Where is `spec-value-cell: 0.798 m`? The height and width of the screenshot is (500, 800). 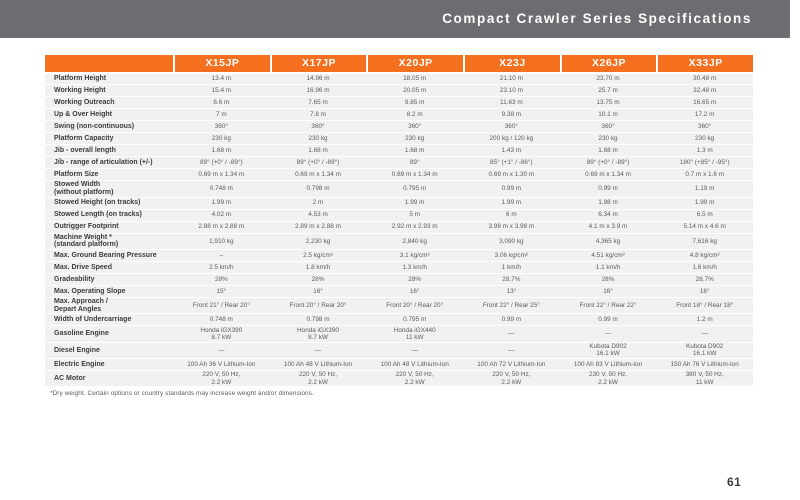
spec-value-cell: 0.798 m is located at coordinates (318, 320).